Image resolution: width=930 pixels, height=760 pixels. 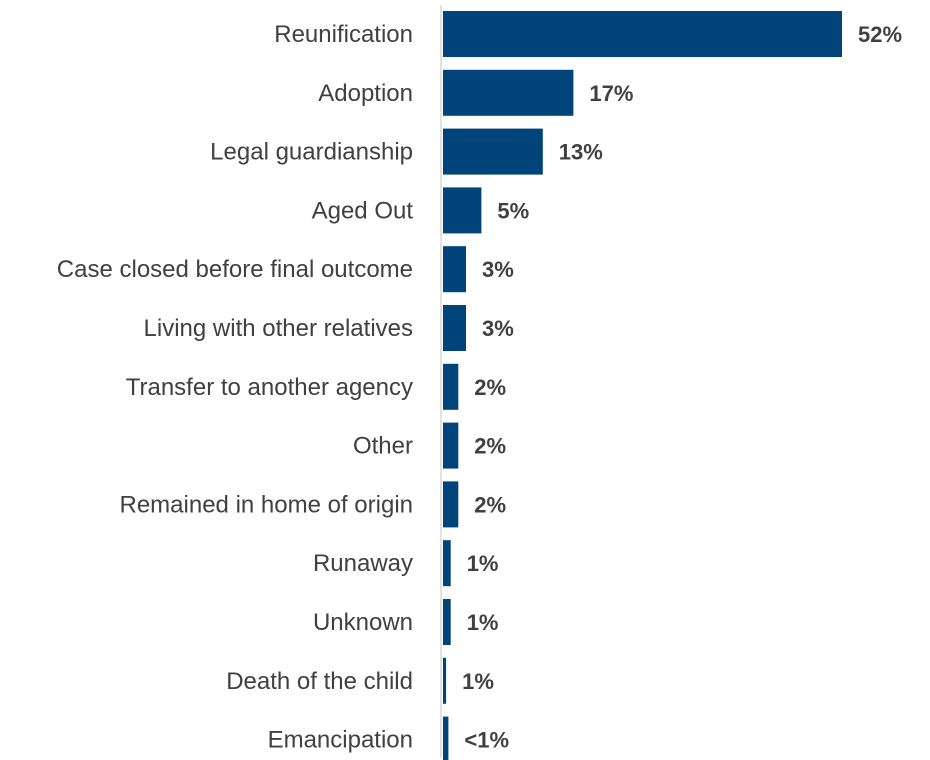 I want to click on bar-reunification, so click(x=642, y=34).